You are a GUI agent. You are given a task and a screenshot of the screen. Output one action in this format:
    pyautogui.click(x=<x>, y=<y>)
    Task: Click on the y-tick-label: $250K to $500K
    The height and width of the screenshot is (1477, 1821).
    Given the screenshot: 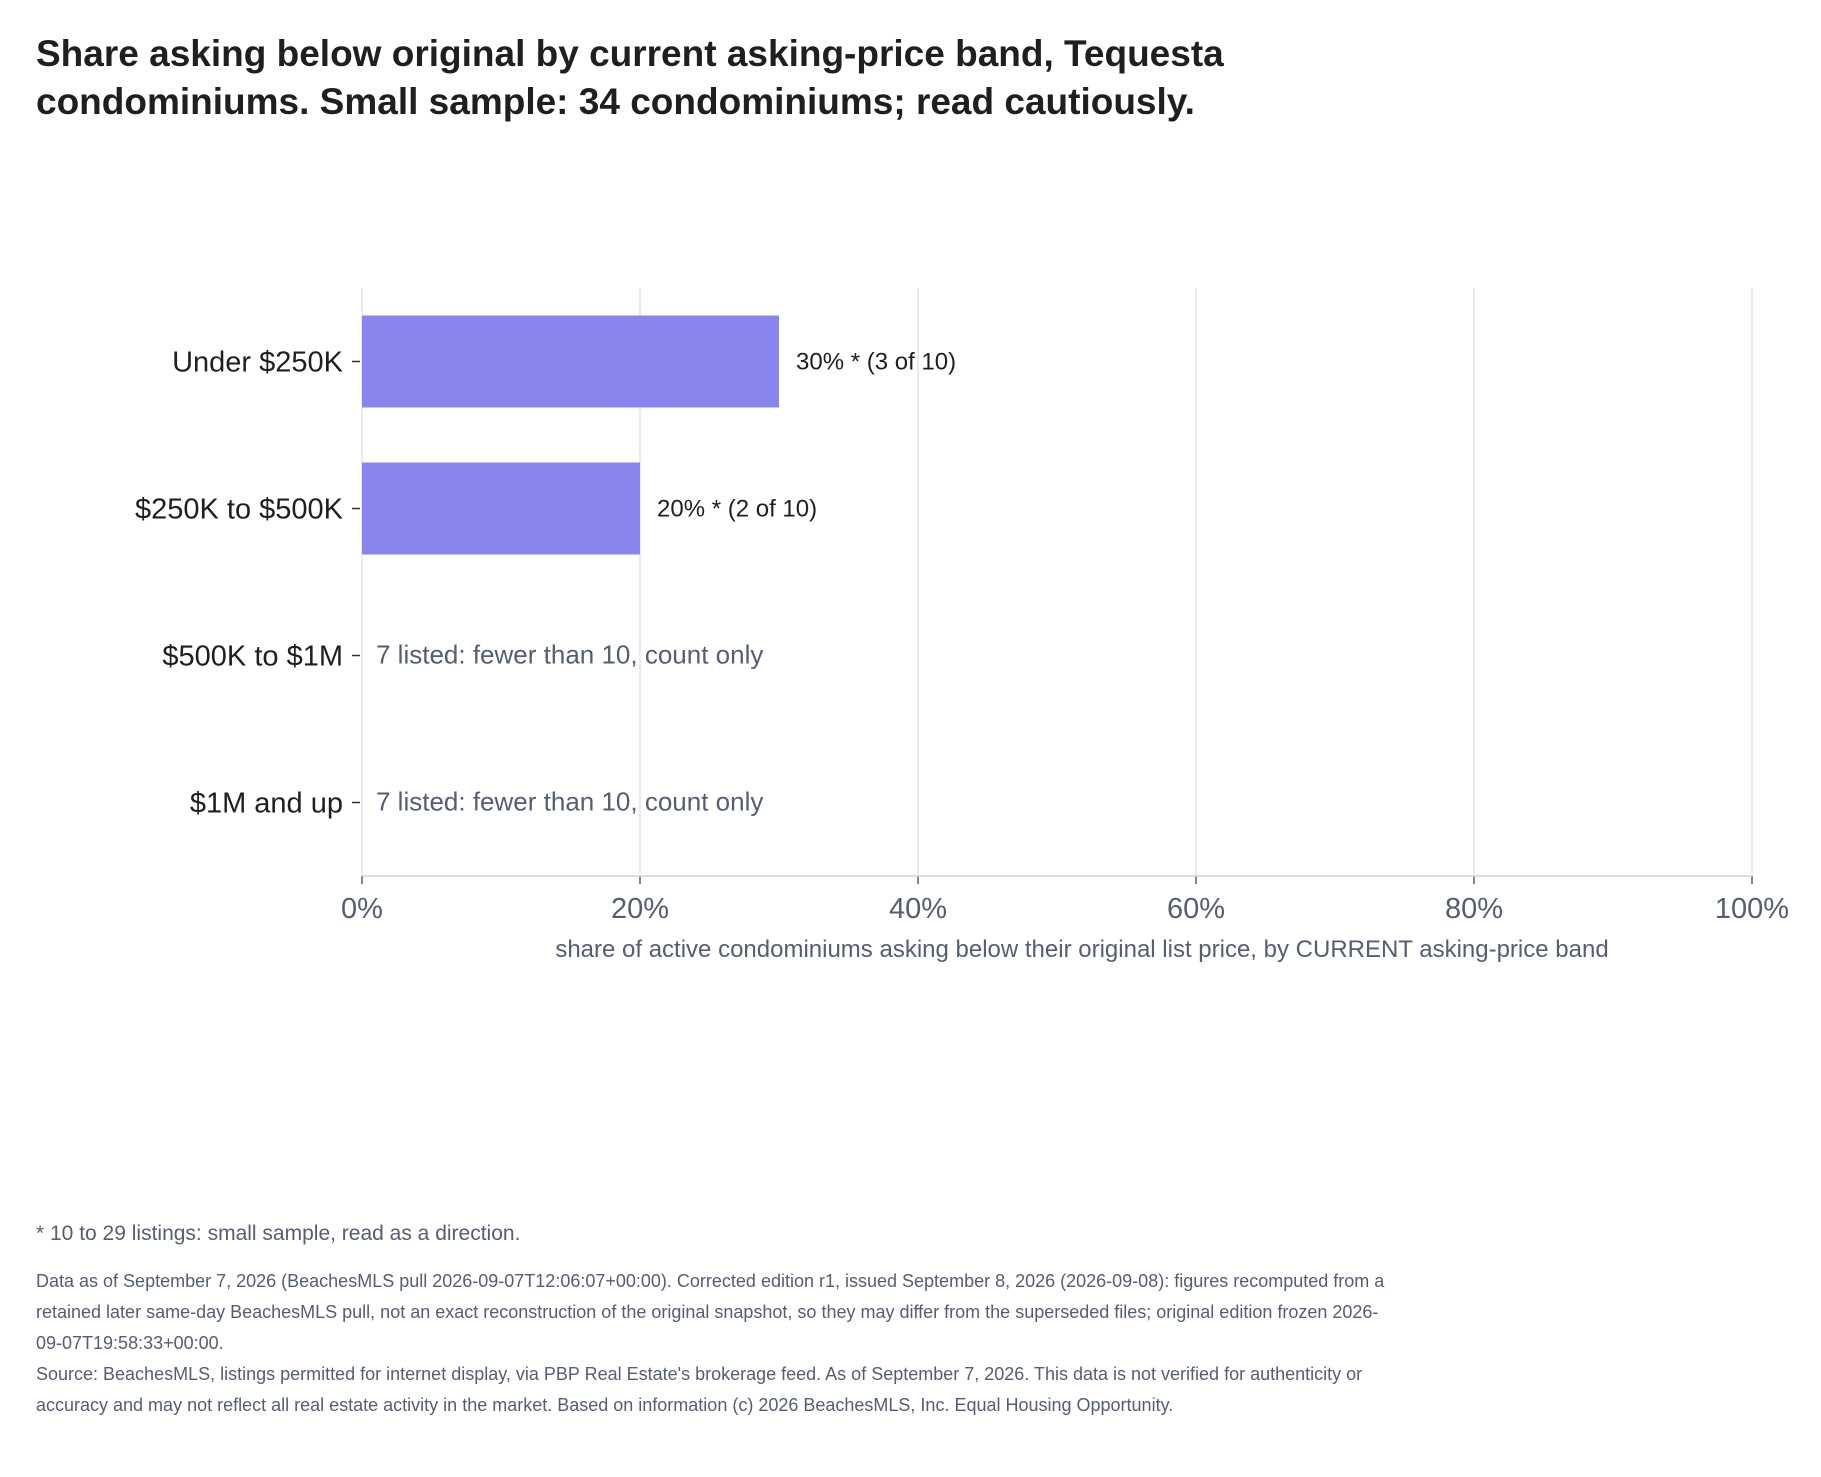 What is the action you would take?
    pyautogui.click(x=239, y=510)
    